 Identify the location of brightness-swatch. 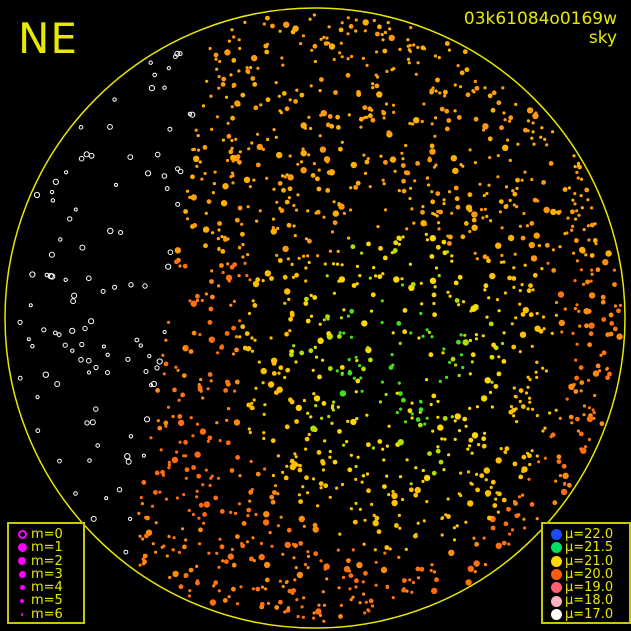
(556, 535).